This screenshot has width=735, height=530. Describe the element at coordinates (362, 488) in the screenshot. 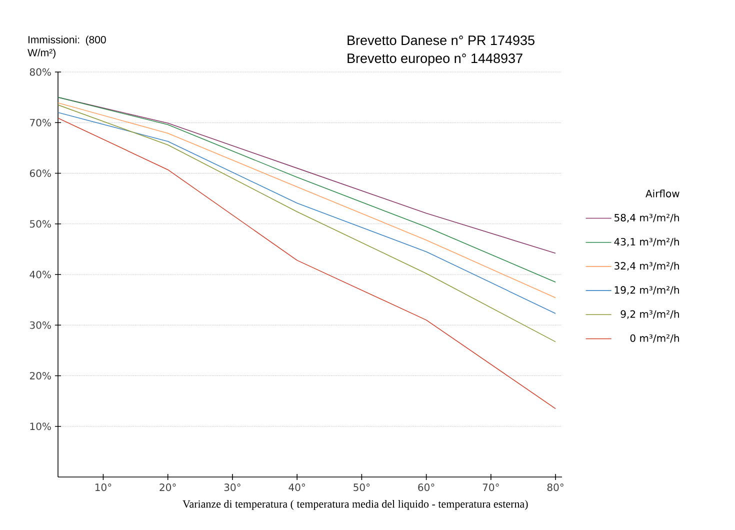

I see `x-tick-label: 50°` at that location.